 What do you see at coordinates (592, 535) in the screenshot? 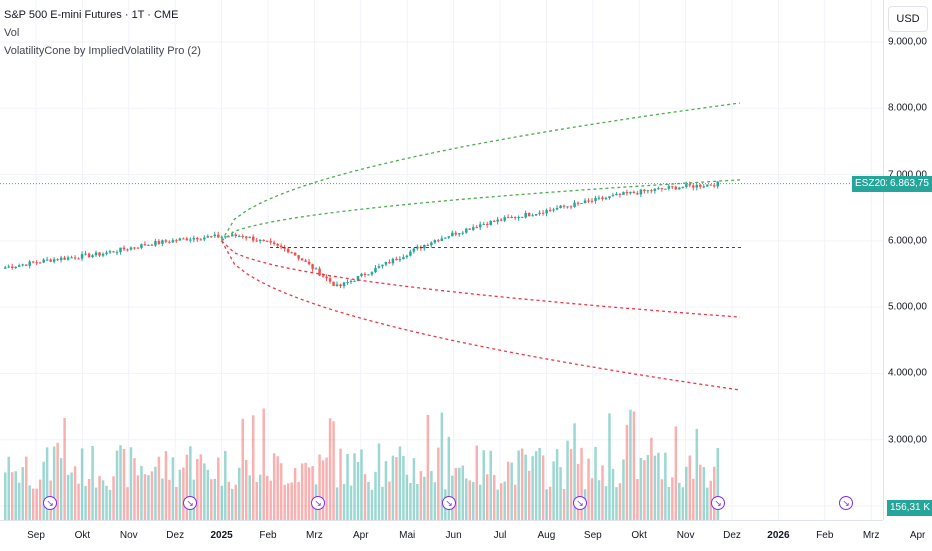
I see `time-label: Sep` at bounding box center [592, 535].